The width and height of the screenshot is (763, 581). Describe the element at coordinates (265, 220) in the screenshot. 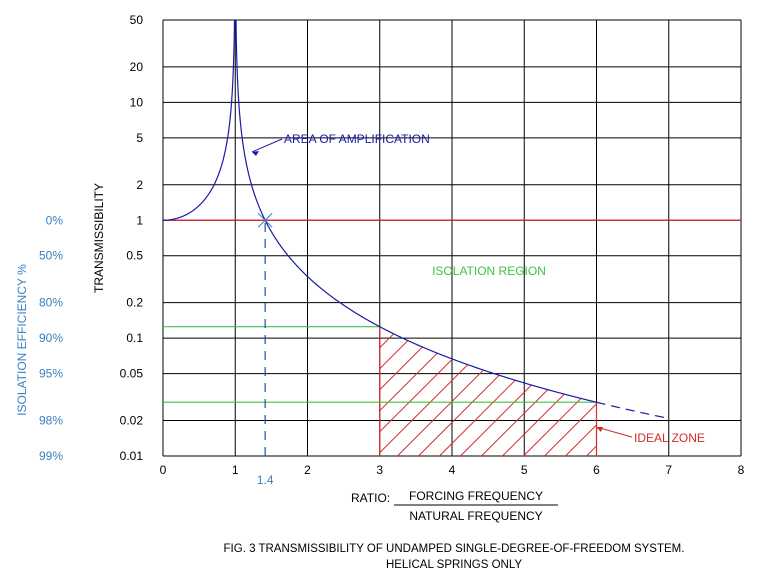

I see `crossover-marker-b` at that location.